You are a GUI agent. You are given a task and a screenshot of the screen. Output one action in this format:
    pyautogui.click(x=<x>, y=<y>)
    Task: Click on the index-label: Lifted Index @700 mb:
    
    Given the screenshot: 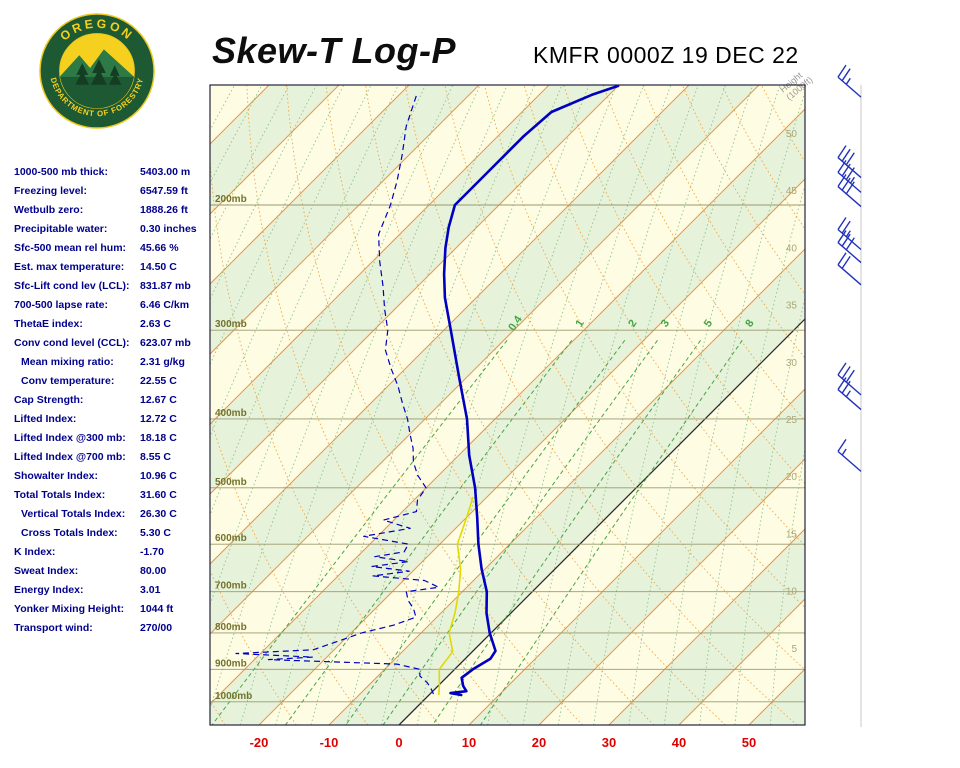 What is the action you would take?
    pyautogui.click(x=70, y=456)
    